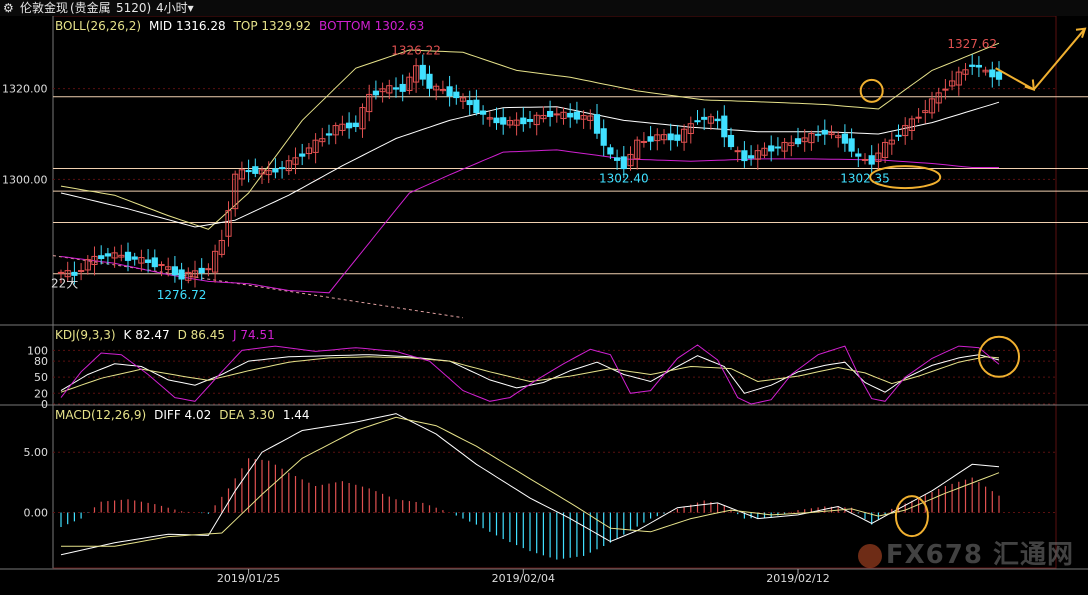  What do you see at coordinates (869, 555) in the screenshot?
I see `fx678-logo-icon` at bounding box center [869, 555].